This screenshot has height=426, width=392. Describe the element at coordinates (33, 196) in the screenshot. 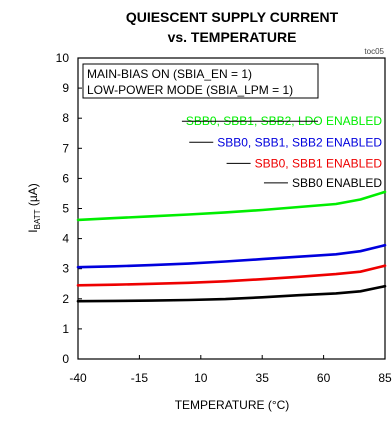

I see `y-axis-label-rest: (µA)` at that location.